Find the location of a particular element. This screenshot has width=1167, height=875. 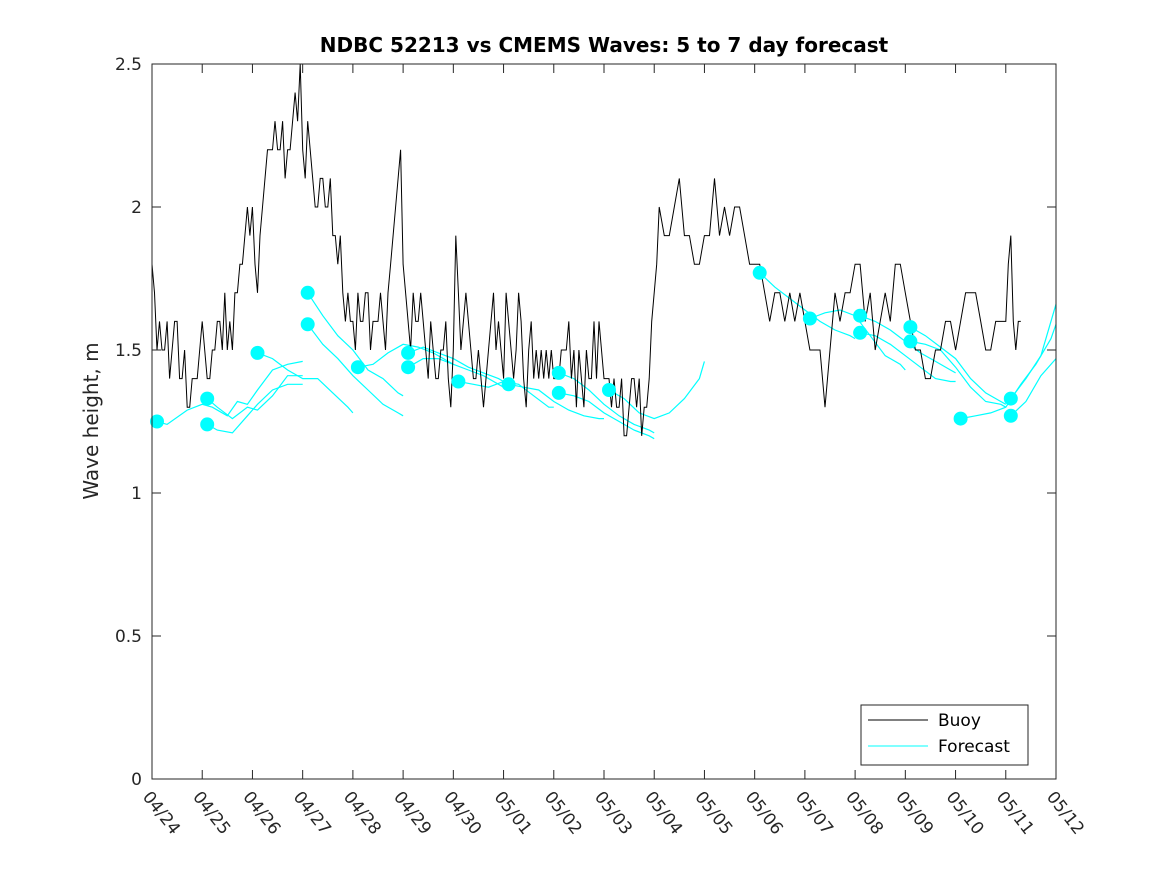

y-tick-label: 1 is located at coordinates (136, 494).